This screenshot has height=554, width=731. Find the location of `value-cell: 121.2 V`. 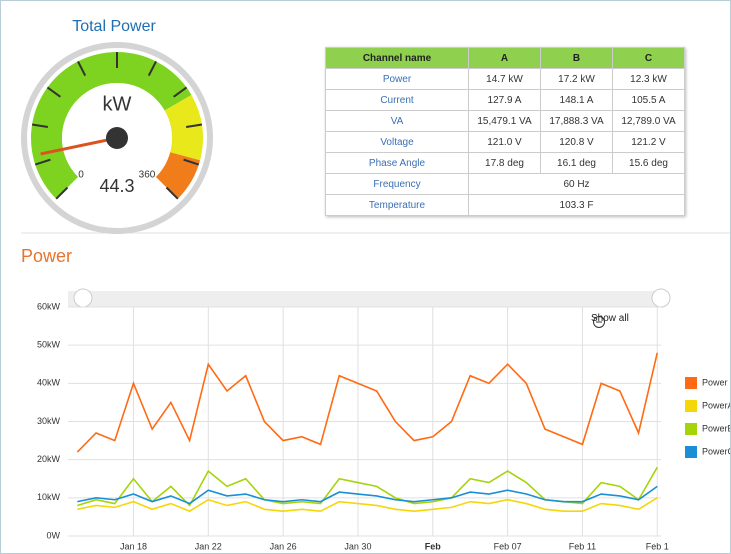

value-cell: 121.2 V is located at coordinates (648, 142).